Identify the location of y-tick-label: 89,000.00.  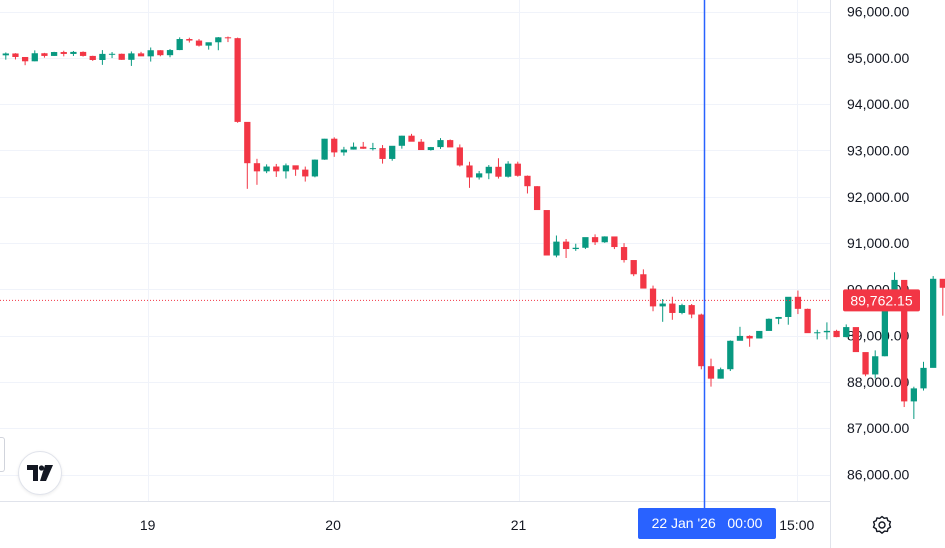
(878, 336).